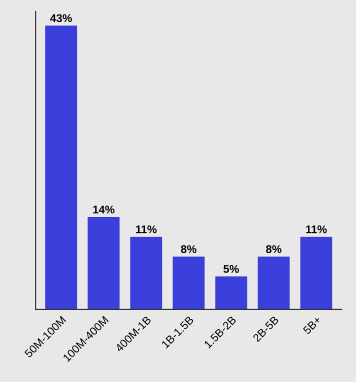 The height and width of the screenshot is (382, 356). Describe the element at coordinates (103, 210) in the screenshot. I see `data-label: 14%` at that location.